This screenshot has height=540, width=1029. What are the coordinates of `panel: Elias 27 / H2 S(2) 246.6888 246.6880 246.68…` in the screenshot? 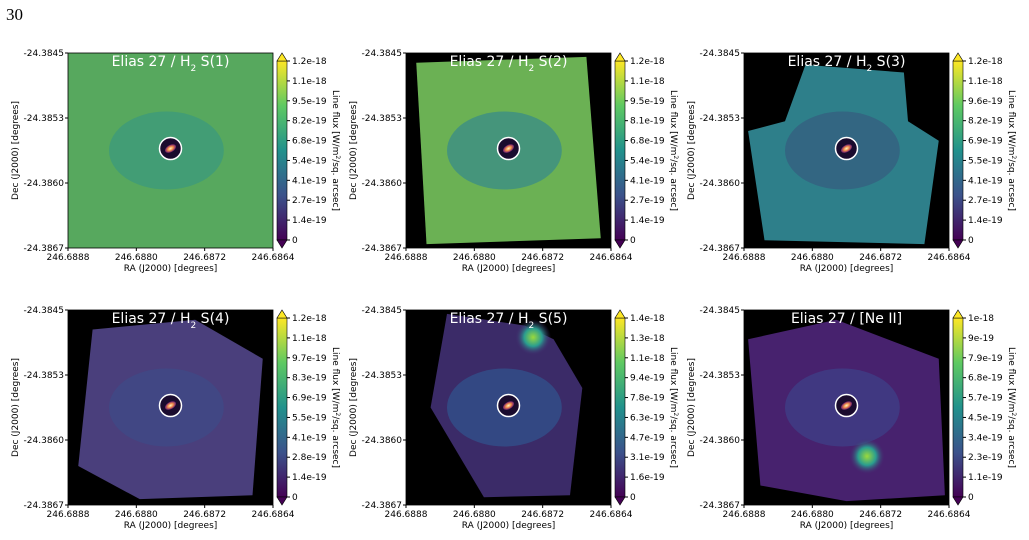 It's located at (514, 161).